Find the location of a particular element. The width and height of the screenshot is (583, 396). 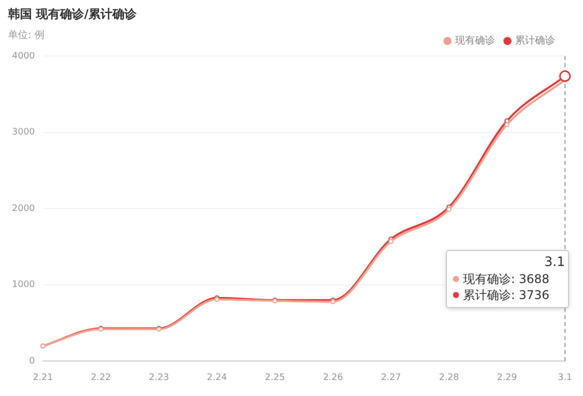

x-tick-label: 2.24 is located at coordinates (217, 377).